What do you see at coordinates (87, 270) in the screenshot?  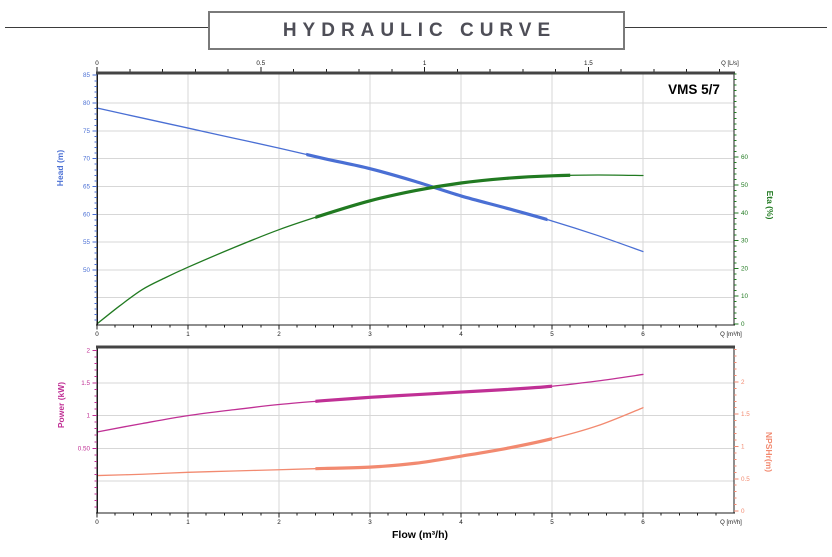 I see `y-left-tick-label: 50` at bounding box center [87, 270].